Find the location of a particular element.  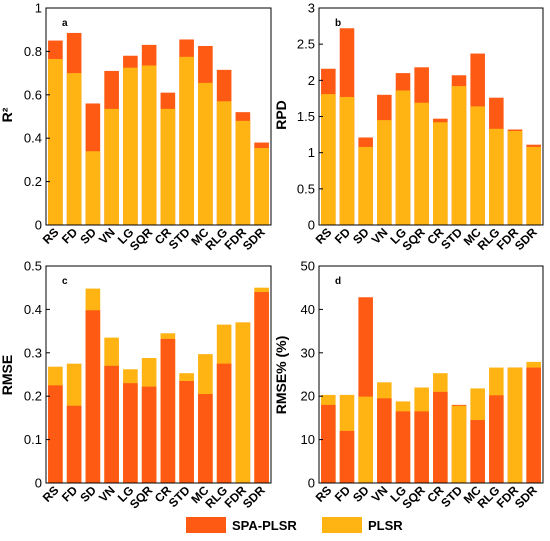

y-tick-label-b: 0.5 is located at coordinates (306, 188).